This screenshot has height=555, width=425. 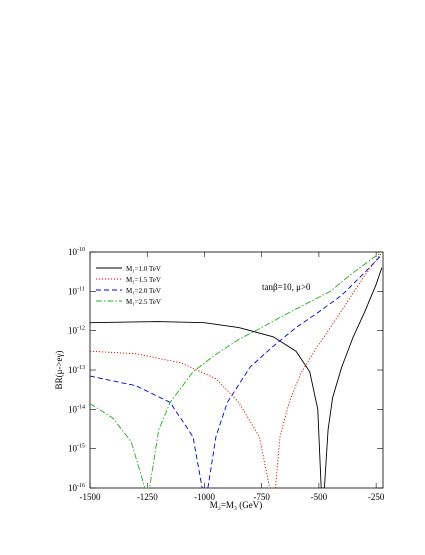 I want to click on annotation: tanβ=10, μ>0, so click(x=286, y=287).